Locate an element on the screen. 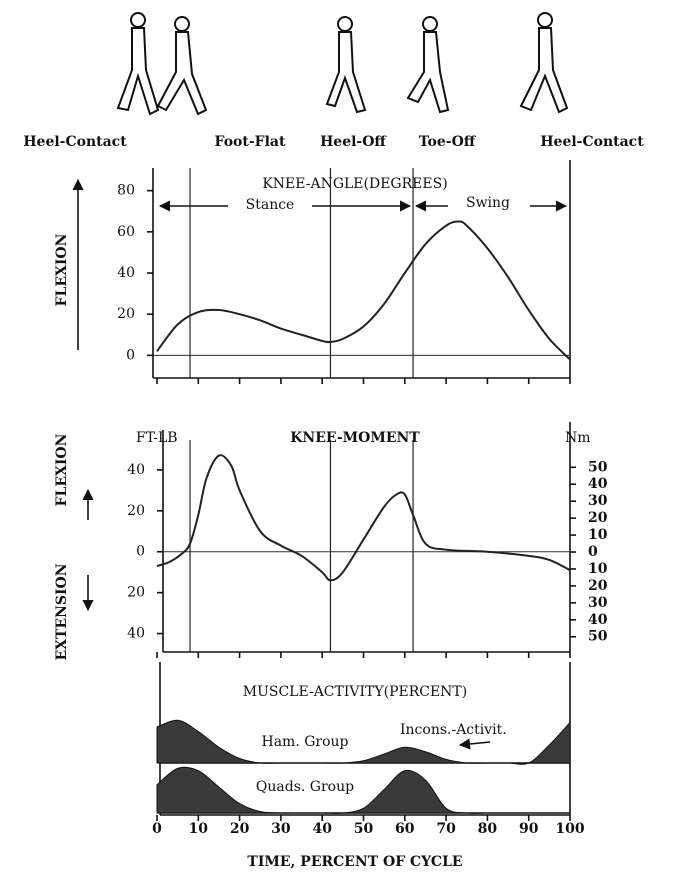  series-label: Ham. Group is located at coordinates (304, 742).